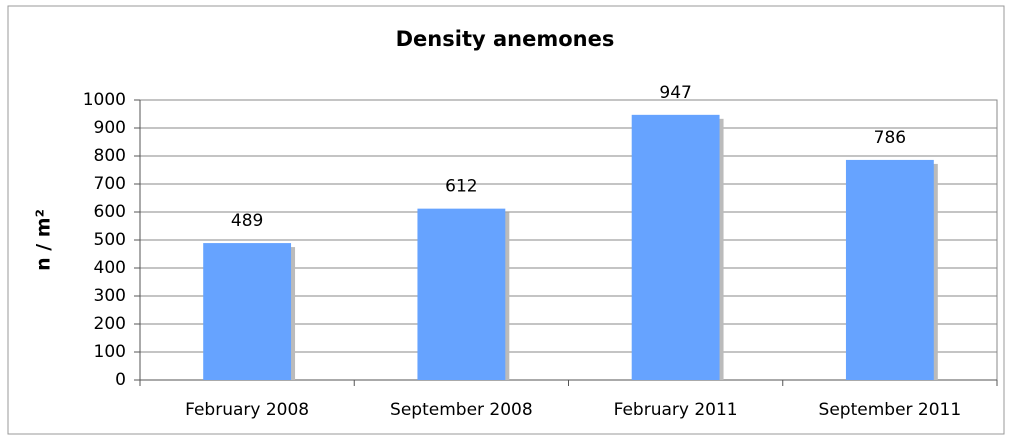 This screenshot has width=1009, height=440. I want to click on y-axis-label: n / m², so click(44, 240).